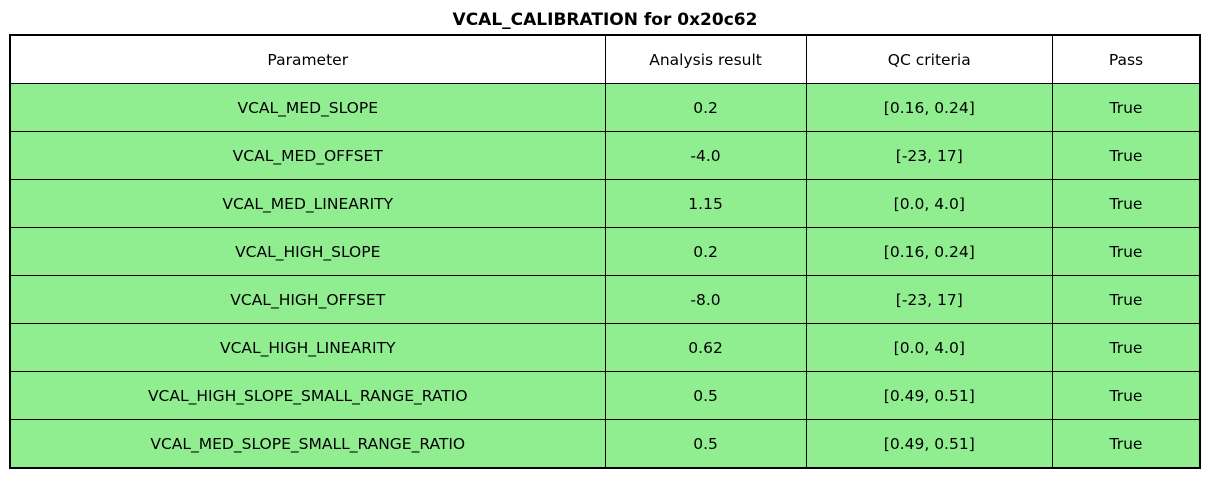  I want to click on column-header-pass: Pass, so click(1126, 59).